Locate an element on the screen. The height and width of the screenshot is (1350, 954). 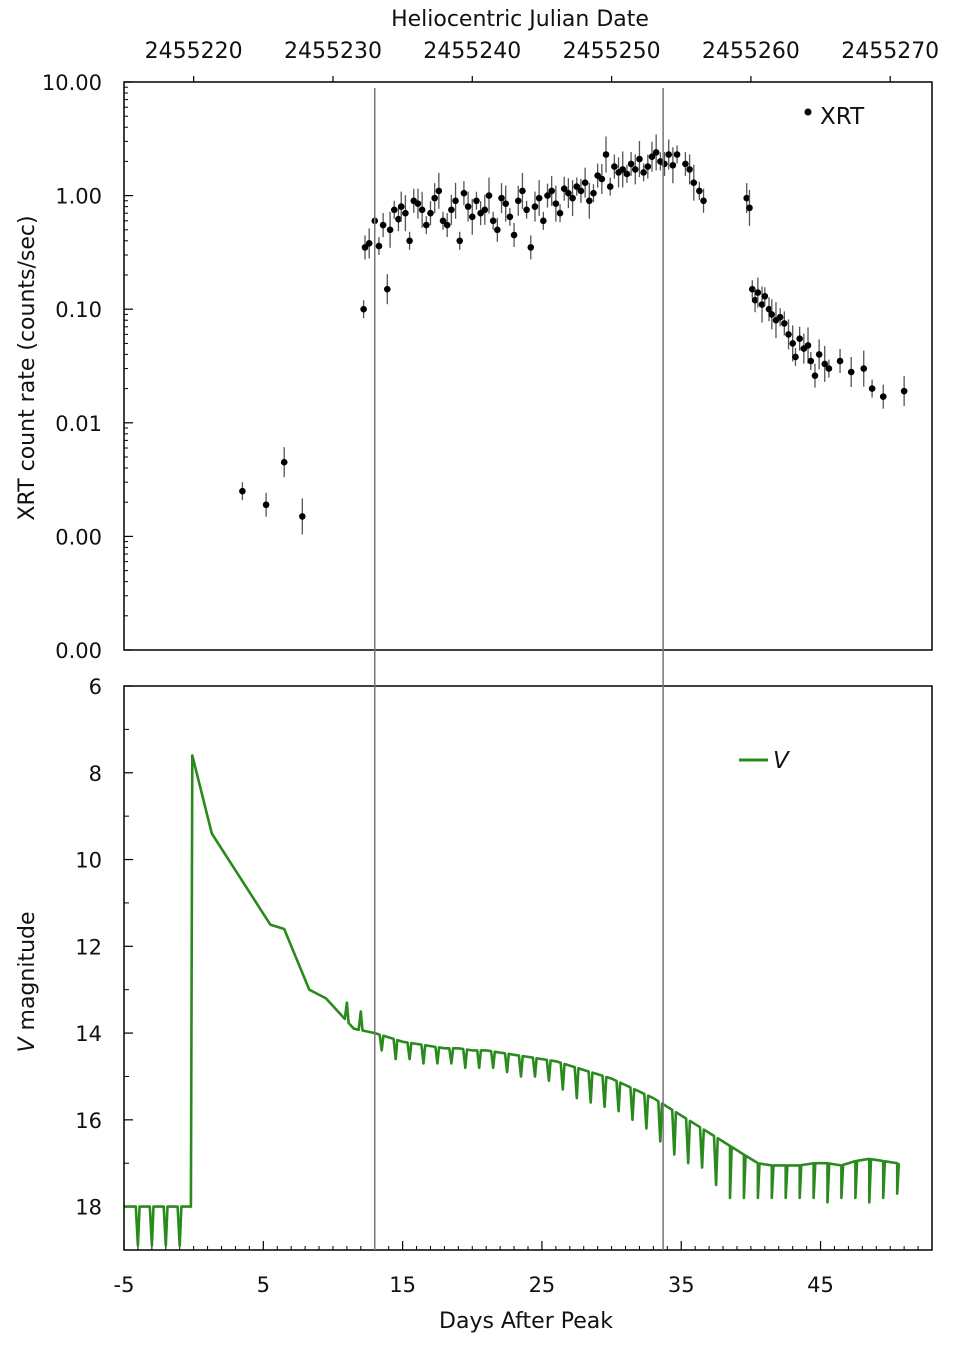
xrt-y-axis-label: XRT count rate (counts/sec) is located at coordinates (27, 367).